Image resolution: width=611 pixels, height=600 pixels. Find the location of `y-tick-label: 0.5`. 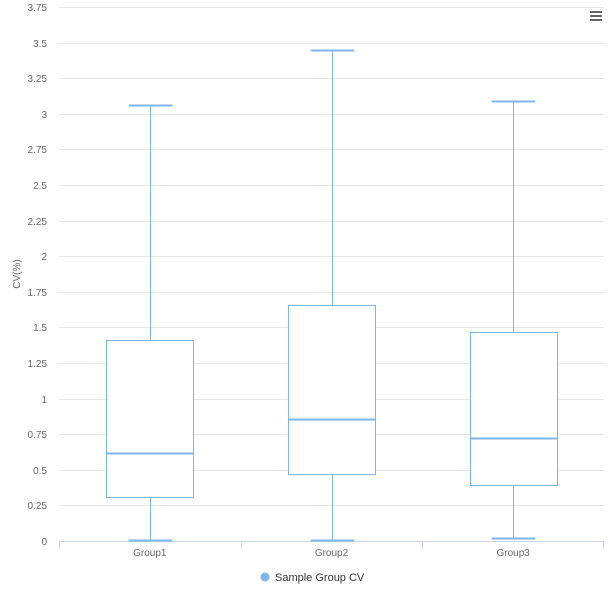

y-tick-label: 0.5 is located at coordinates (40, 471).